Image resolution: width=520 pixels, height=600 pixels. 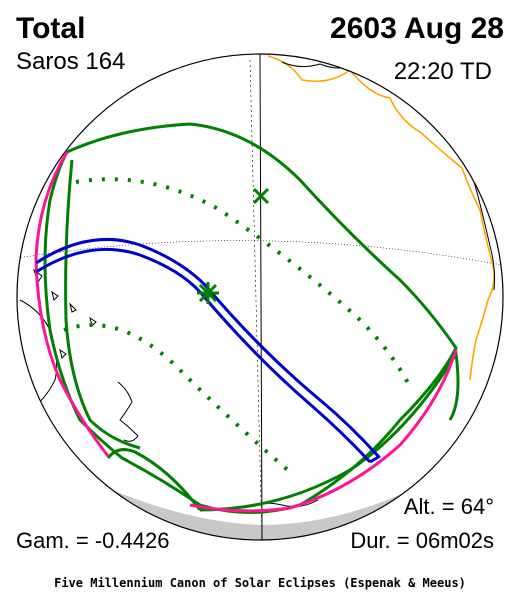 I want to click on rise-set-curve-west, so click(x=72, y=304).